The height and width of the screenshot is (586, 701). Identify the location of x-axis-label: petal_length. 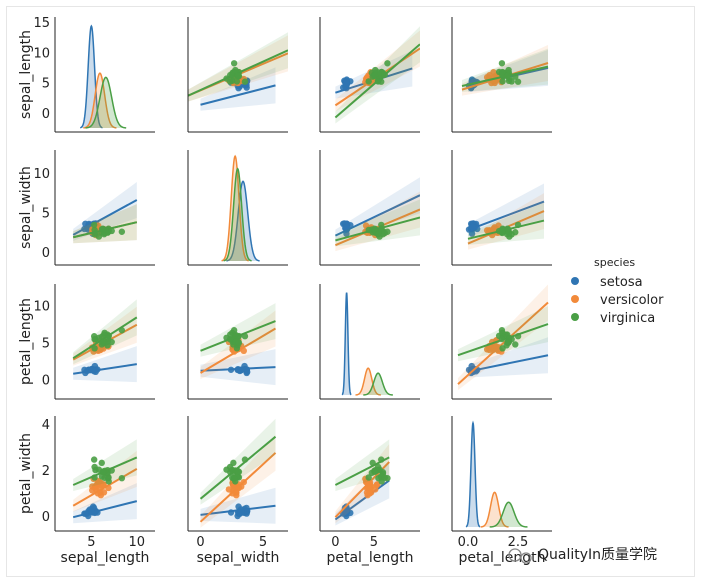
(369, 558).